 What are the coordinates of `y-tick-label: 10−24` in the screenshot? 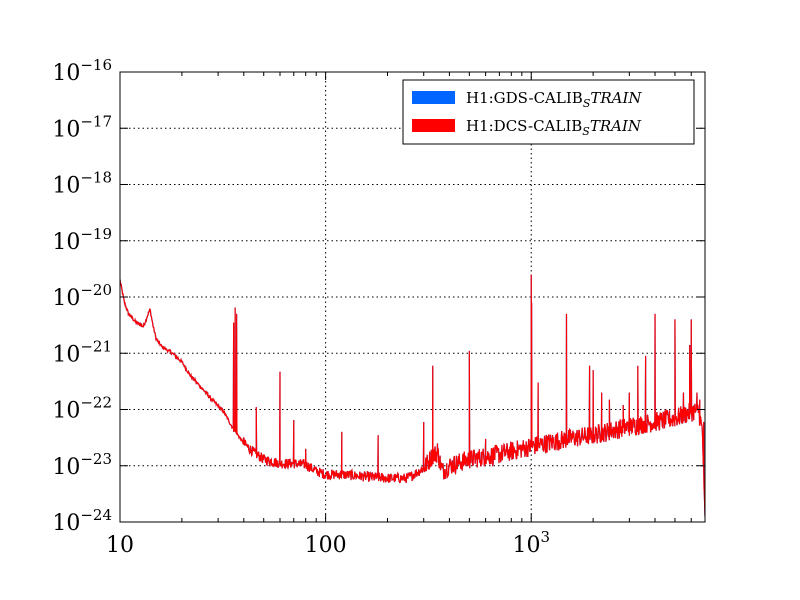 It's located at (82, 521).